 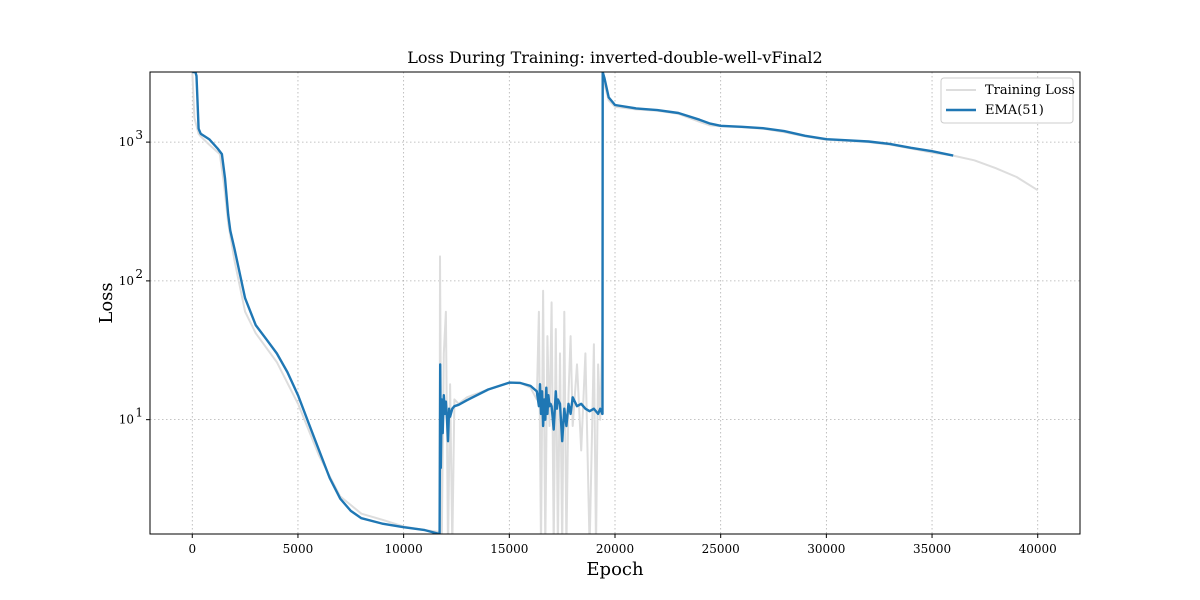 I want to click on x-tick-label: 25000, so click(x=721, y=549).